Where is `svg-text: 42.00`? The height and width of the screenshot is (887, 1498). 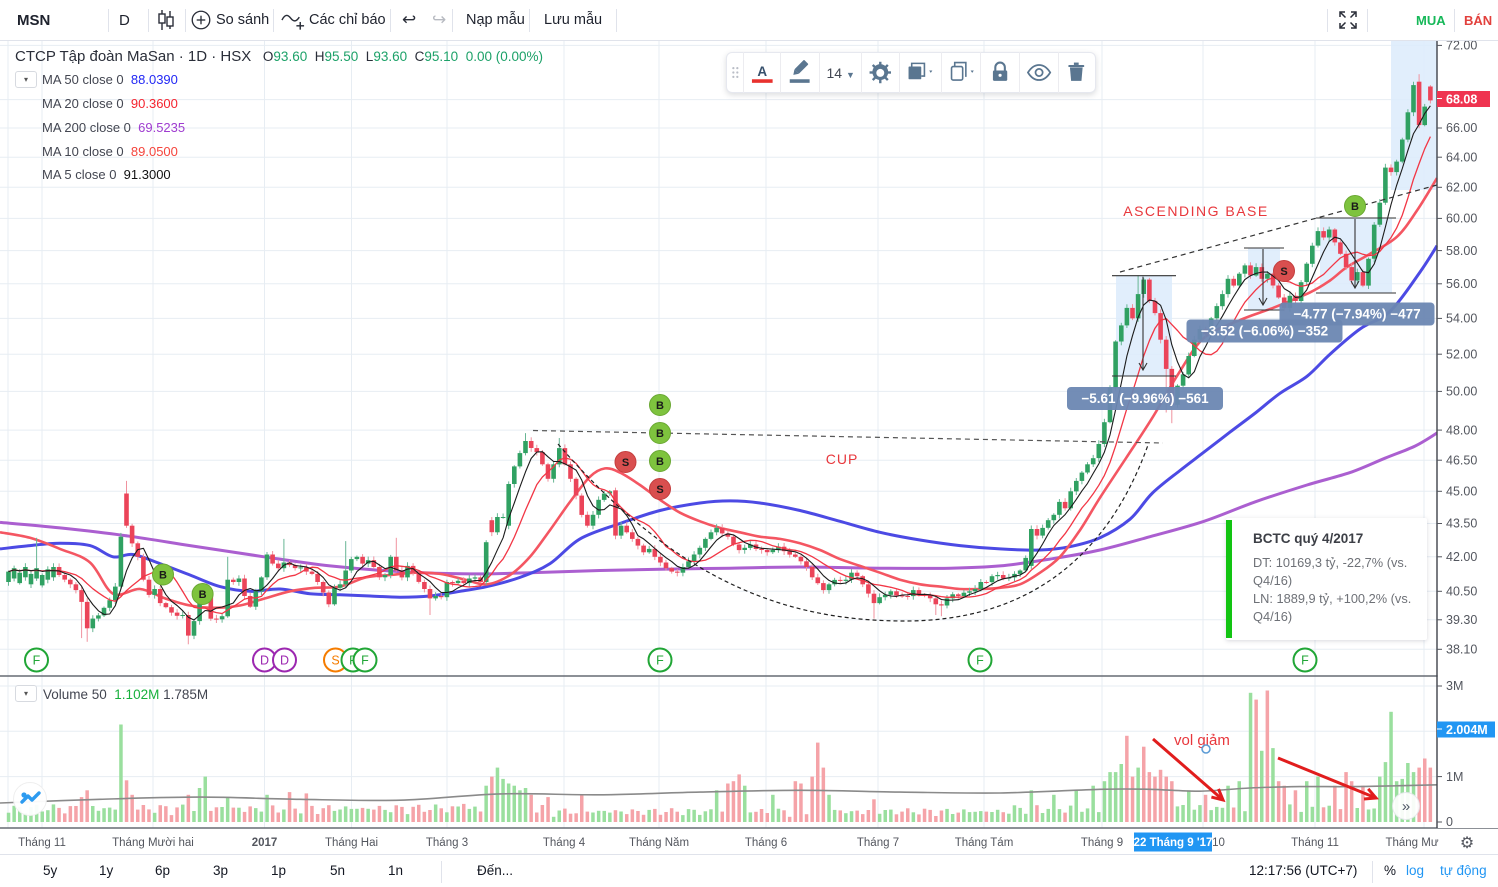
svg-text: 42.00 is located at coordinates (1461, 557).